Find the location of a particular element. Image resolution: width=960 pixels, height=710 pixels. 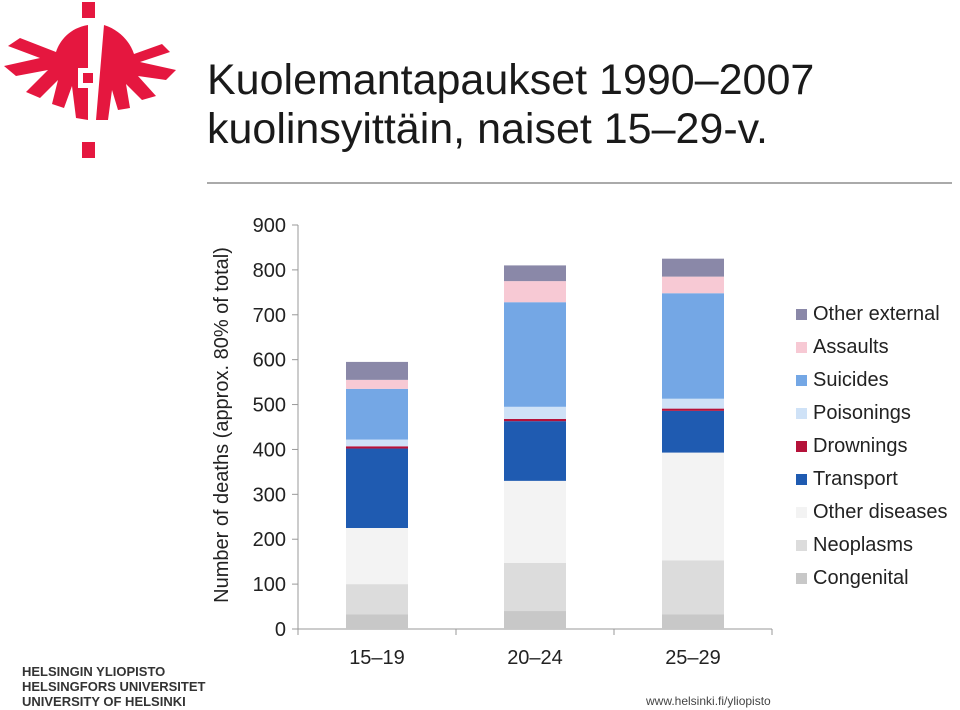

legend-item: Congenital is located at coordinates (872, 578).